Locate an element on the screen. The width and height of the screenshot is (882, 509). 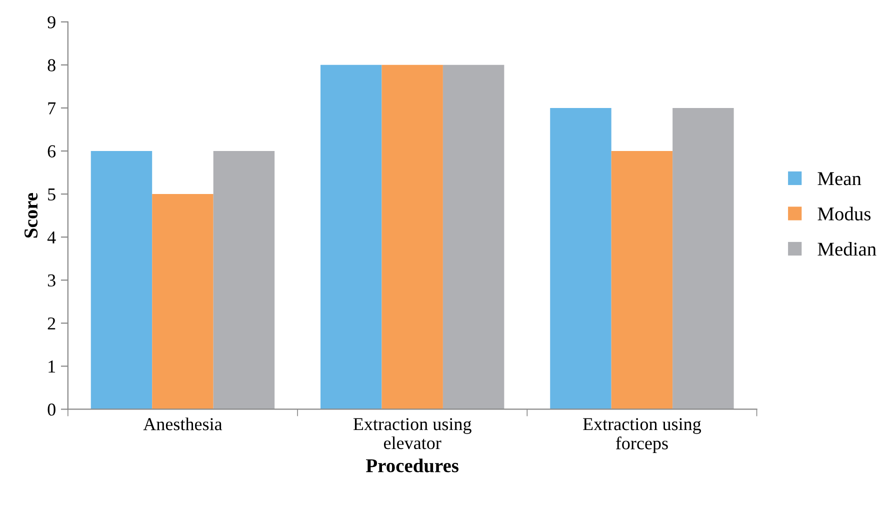
y-tick-label: 4 is located at coordinates (51, 237).